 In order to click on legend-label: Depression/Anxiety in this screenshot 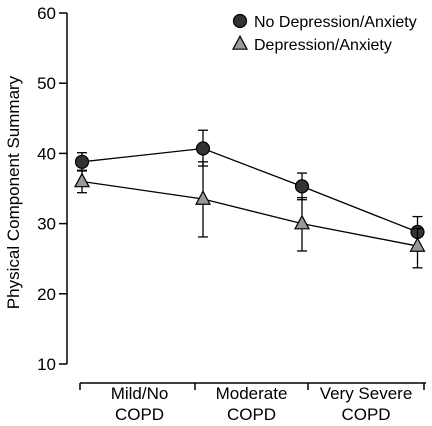, I will do `click(323, 45)`.